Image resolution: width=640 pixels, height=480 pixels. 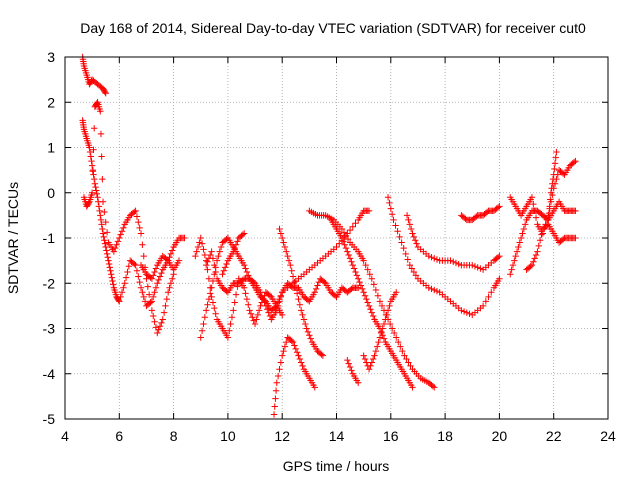 I want to click on x-tick-label: 6, so click(x=119, y=436).